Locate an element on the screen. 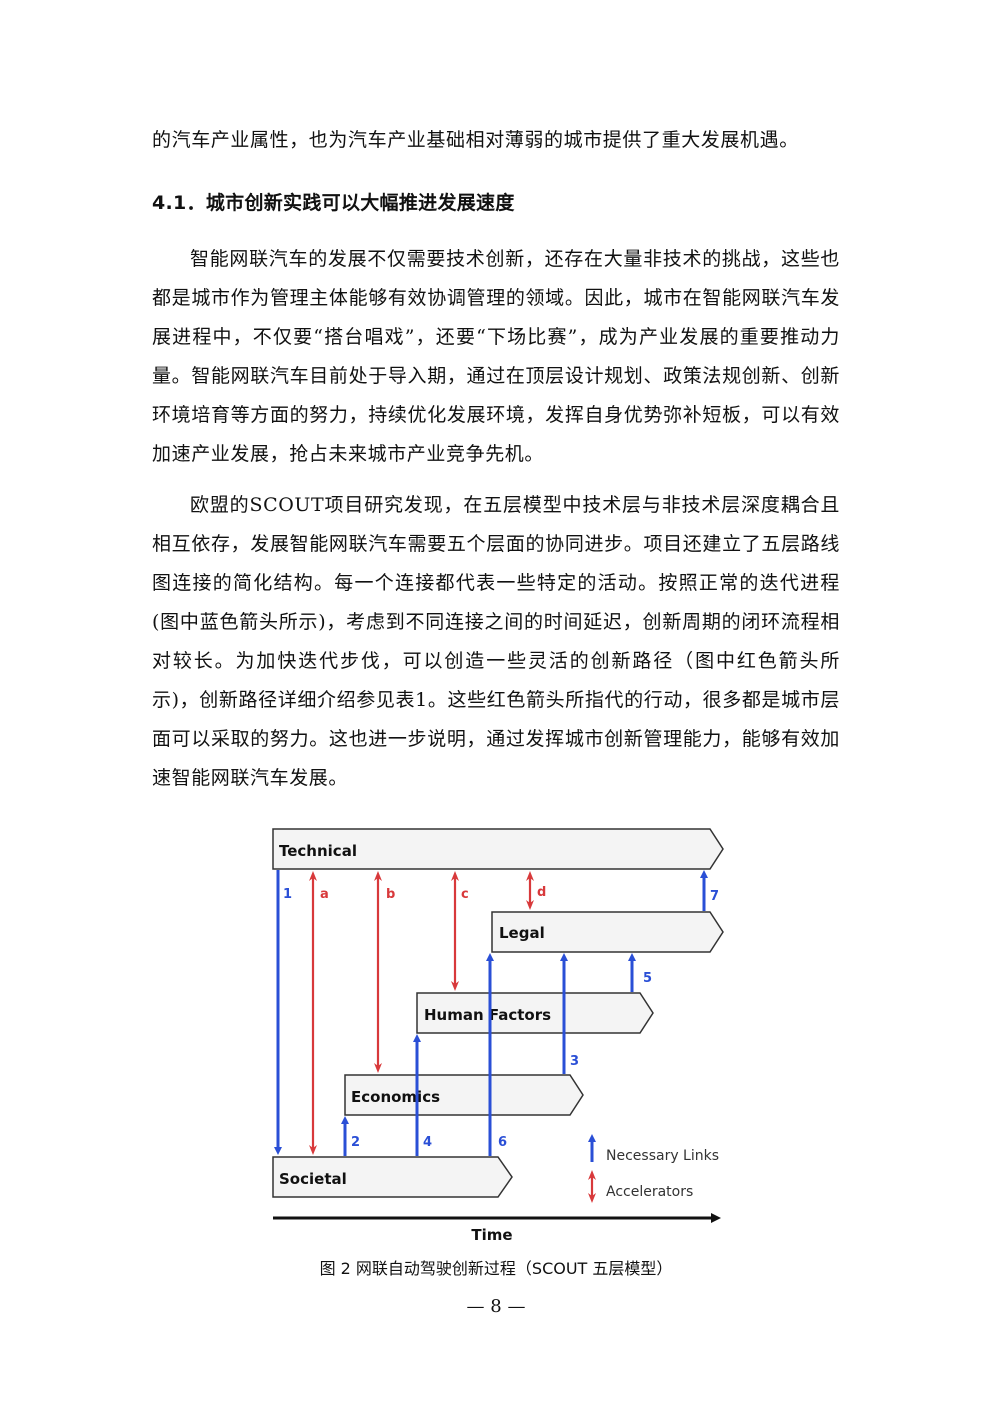 The image size is (992, 1403). blue-label: 3 is located at coordinates (574, 1061).